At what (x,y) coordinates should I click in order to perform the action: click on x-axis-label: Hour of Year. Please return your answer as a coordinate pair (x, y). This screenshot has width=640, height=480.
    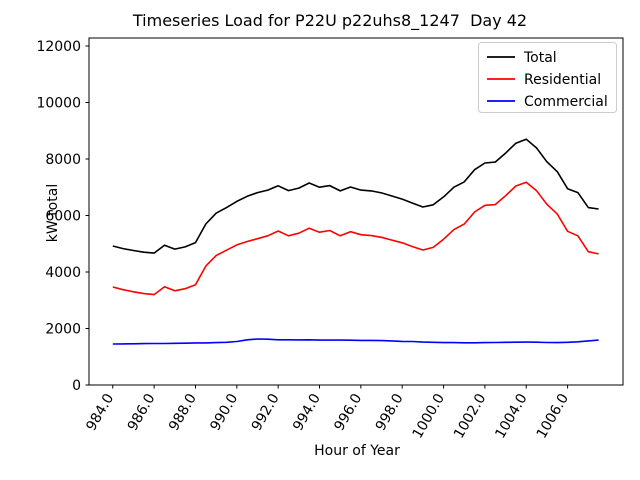
    Looking at the image, I should click on (357, 451).